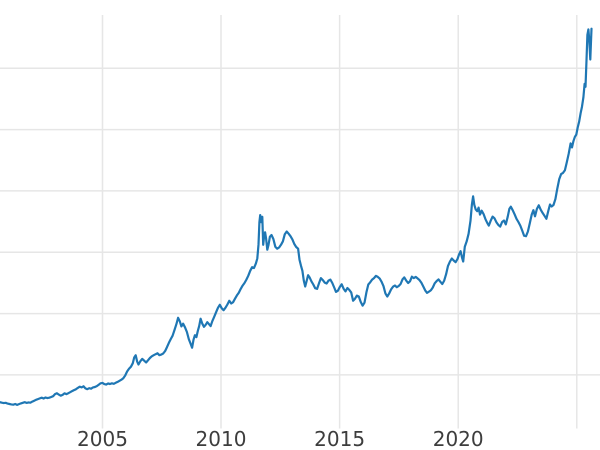 This screenshot has width=600, height=450. I want to click on x-axis-tick-label: 2010, so click(221, 438).